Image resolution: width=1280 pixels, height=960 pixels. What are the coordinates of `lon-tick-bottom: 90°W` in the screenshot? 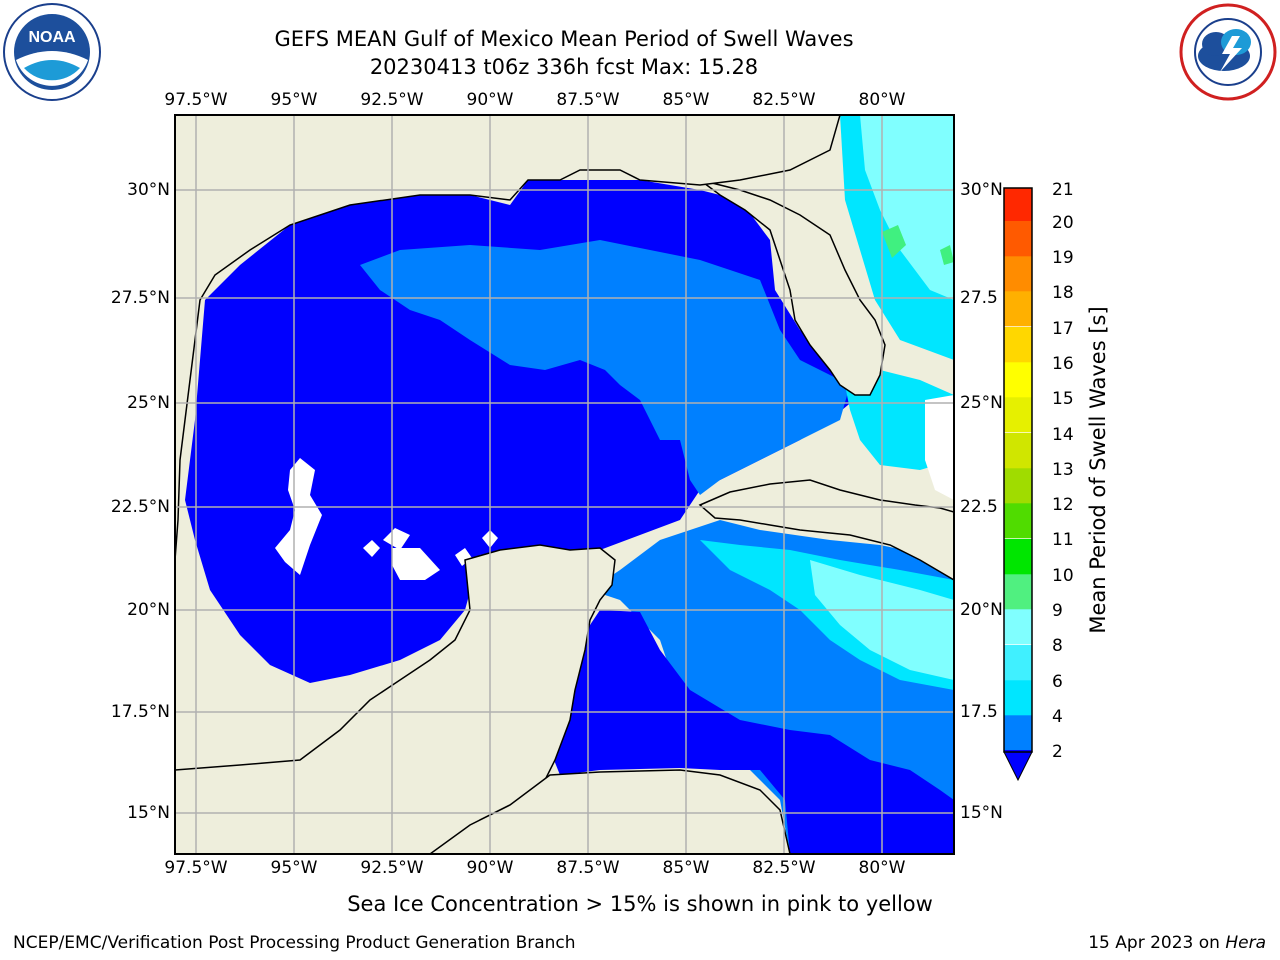 It's located at (490, 868).